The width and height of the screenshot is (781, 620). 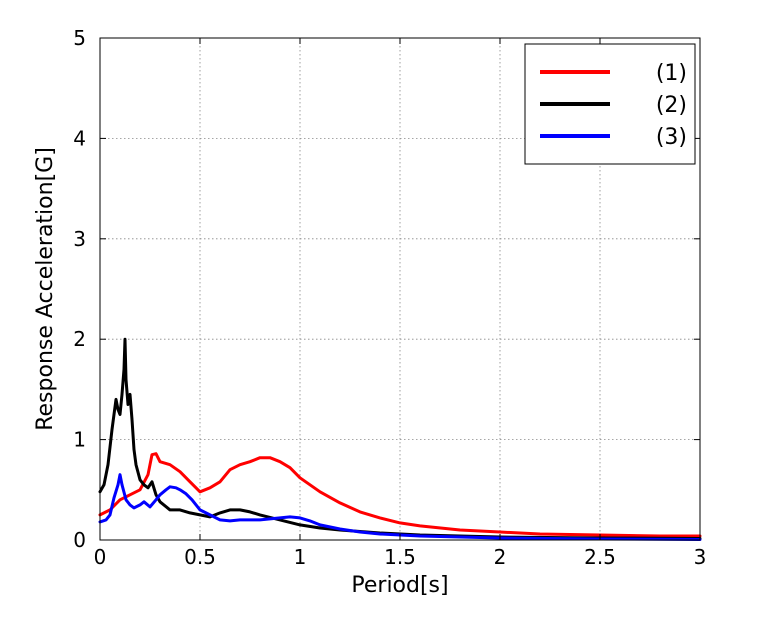 What do you see at coordinates (79, 339) in the screenshot?
I see `y-tick-label: 2` at bounding box center [79, 339].